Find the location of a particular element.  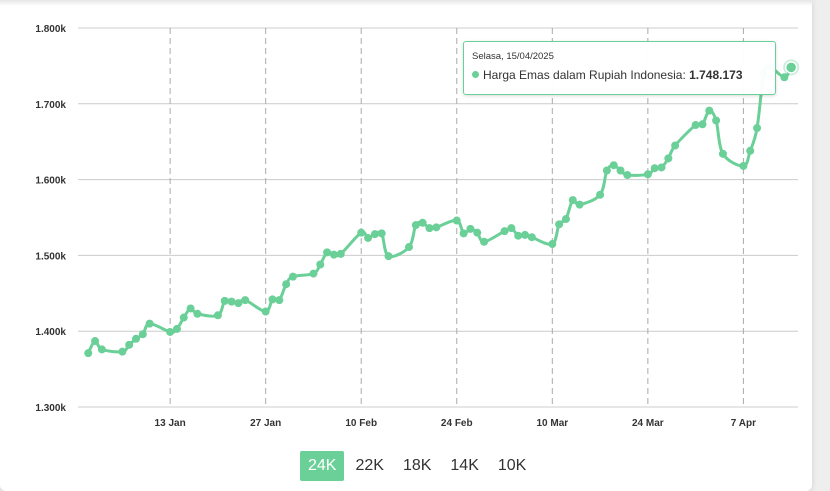

tooltip-value: 1.748.173 is located at coordinates (716, 75).